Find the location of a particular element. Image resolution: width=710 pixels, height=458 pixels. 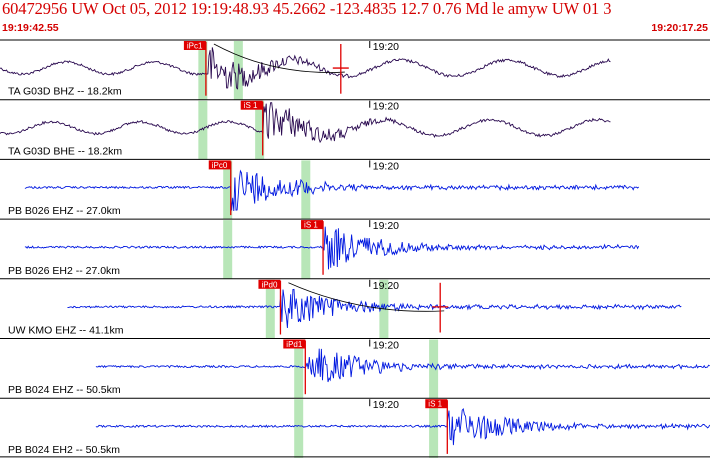

channel-row: 19:20 iPd0 UW KMO EHZ -- 41.1km is located at coordinates (355, 308).